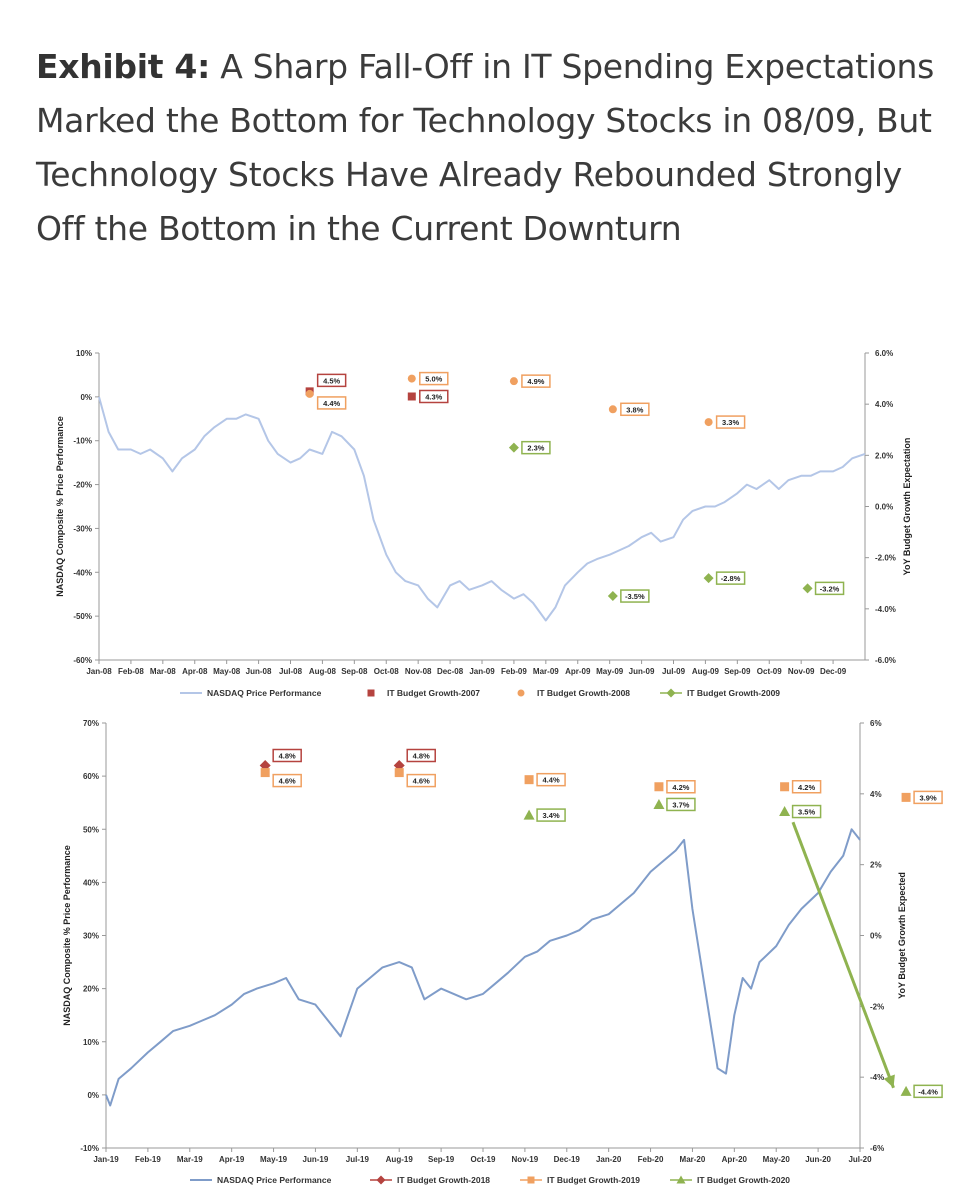 The image size is (971, 1200). What do you see at coordinates (291, 671) in the screenshot?
I see `x-tick-label: Jul-08` at bounding box center [291, 671].